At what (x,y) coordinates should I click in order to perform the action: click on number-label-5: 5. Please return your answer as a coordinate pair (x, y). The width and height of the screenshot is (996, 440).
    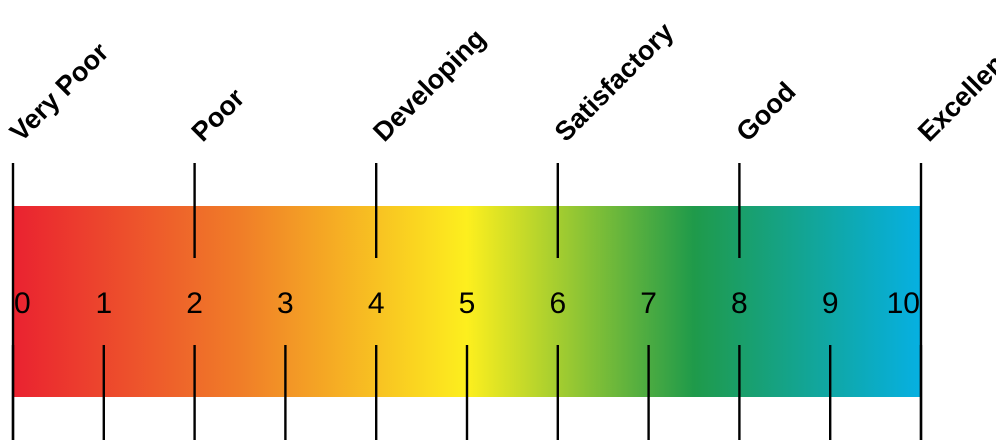
    Looking at the image, I should click on (467, 303).